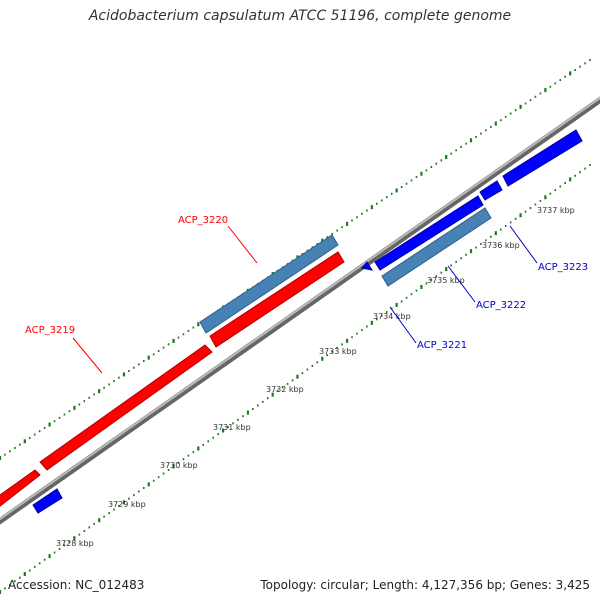  I want to click on tick-label: 3730 kbp, so click(179, 465).